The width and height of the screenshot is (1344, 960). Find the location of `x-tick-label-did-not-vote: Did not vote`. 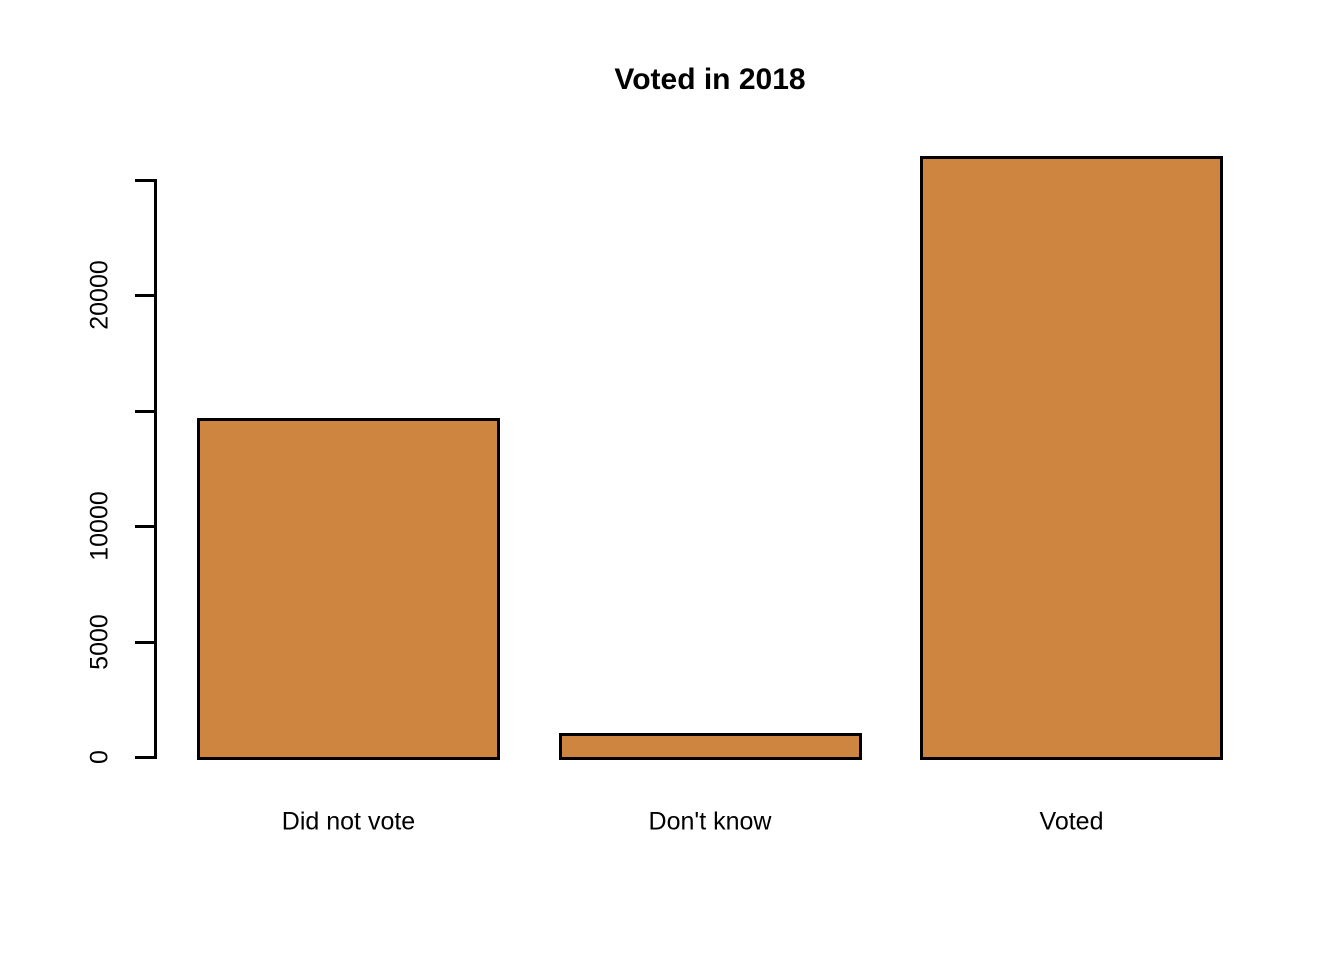

x-tick-label-did-not-vote: Did not vote is located at coordinates (348, 821).